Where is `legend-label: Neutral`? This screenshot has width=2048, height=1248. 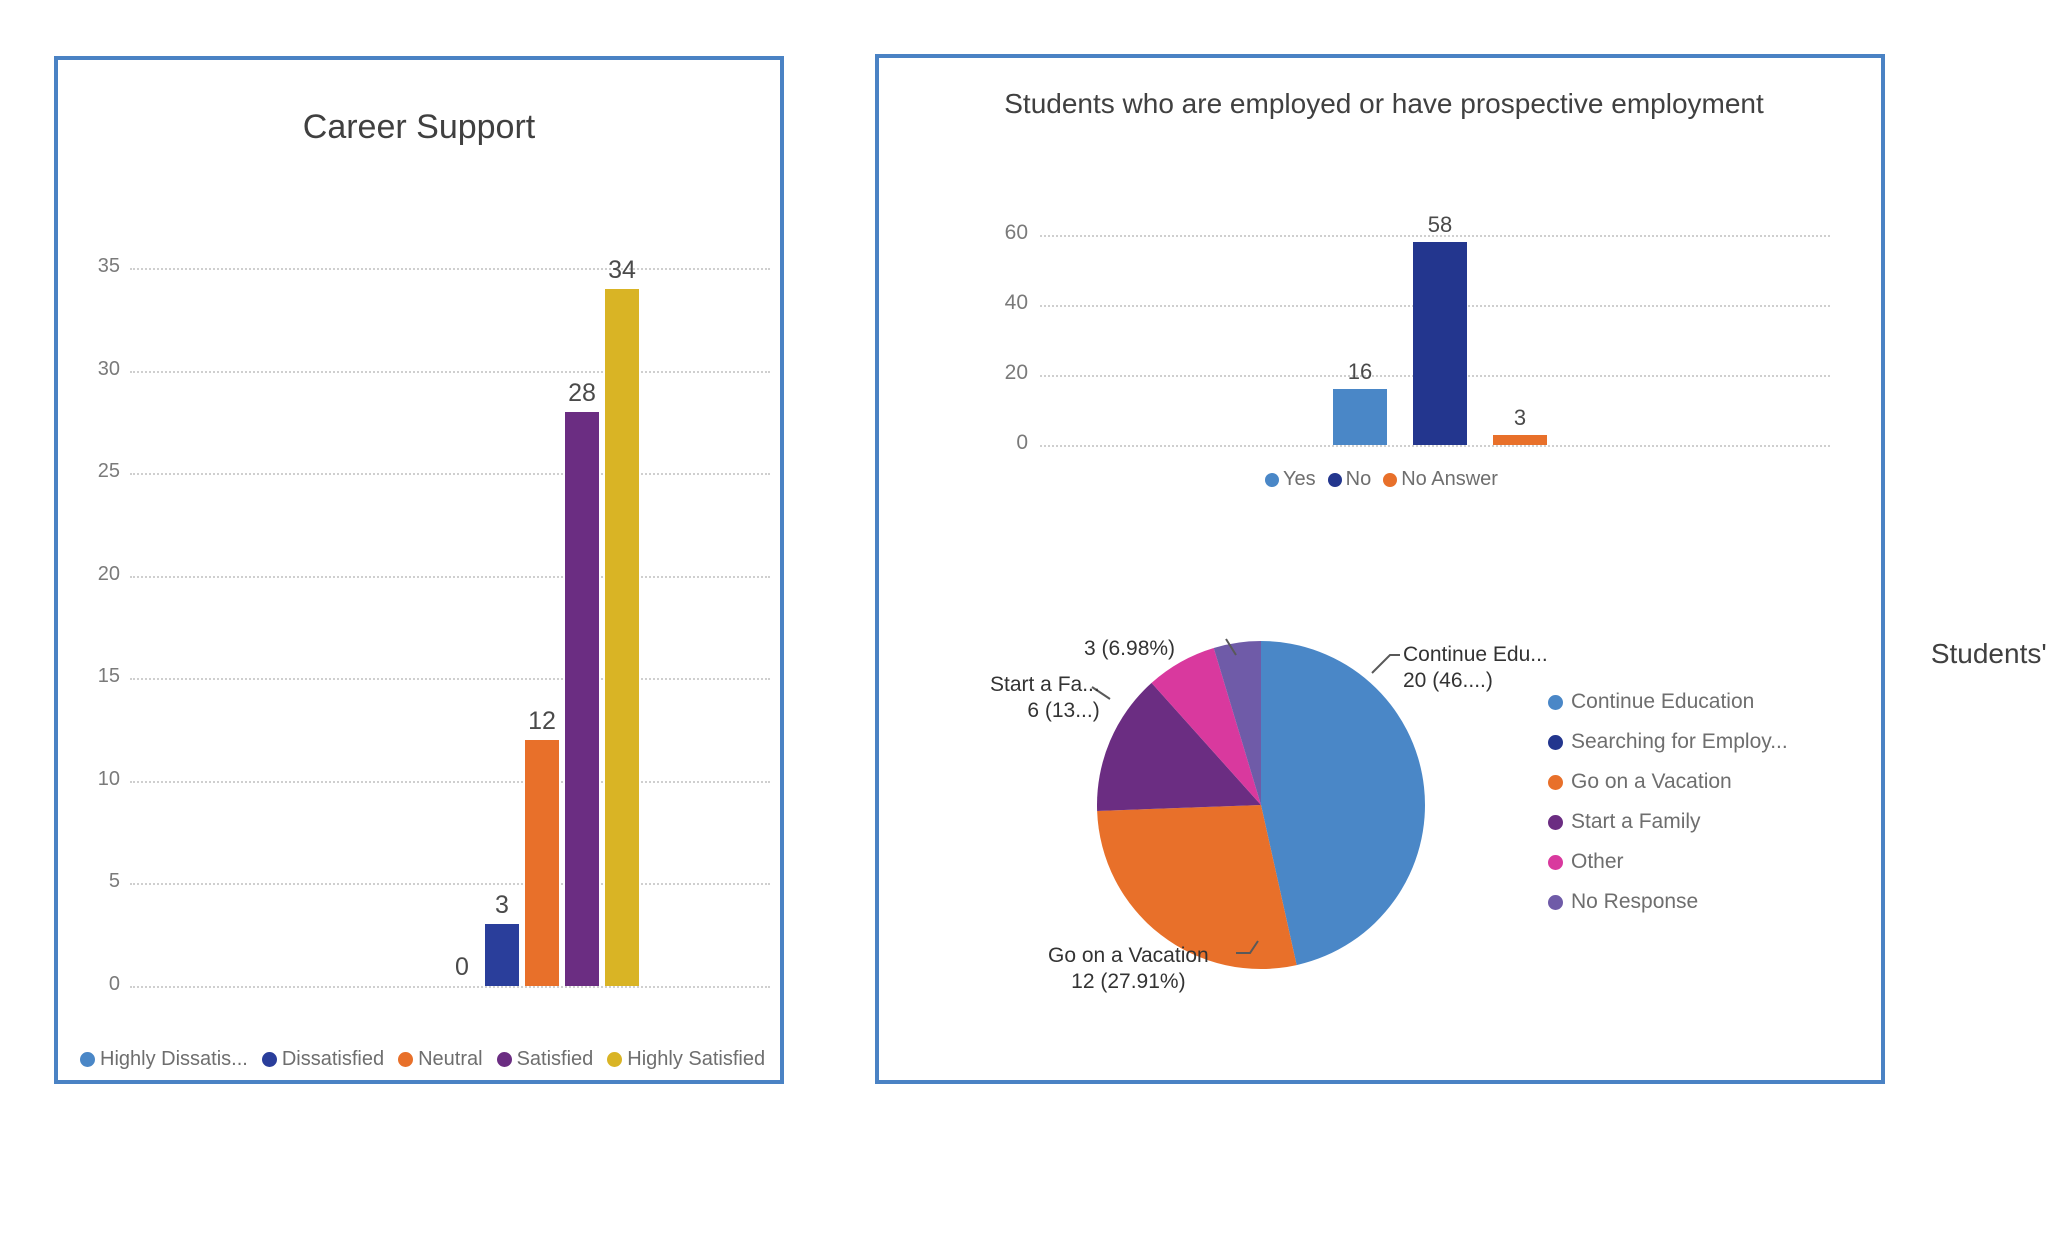
legend-label: Neutral is located at coordinates (450, 1059).